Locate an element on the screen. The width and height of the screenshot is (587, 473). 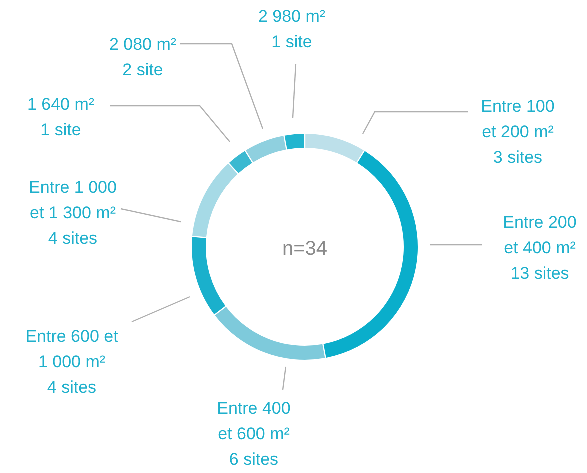
data-label: 2 site is located at coordinates (143, 70).